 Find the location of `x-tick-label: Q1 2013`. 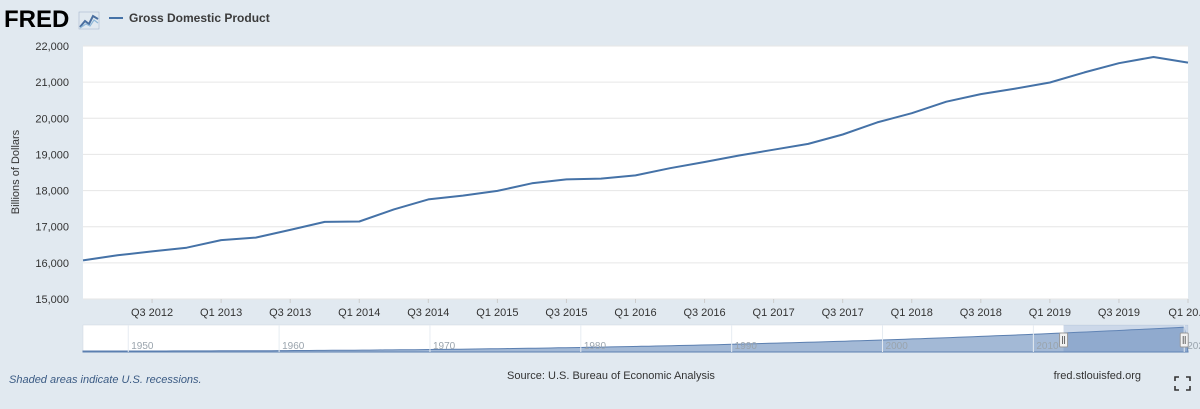

x-tick-label: Q1 2013 is located at coordinates (221, 313).